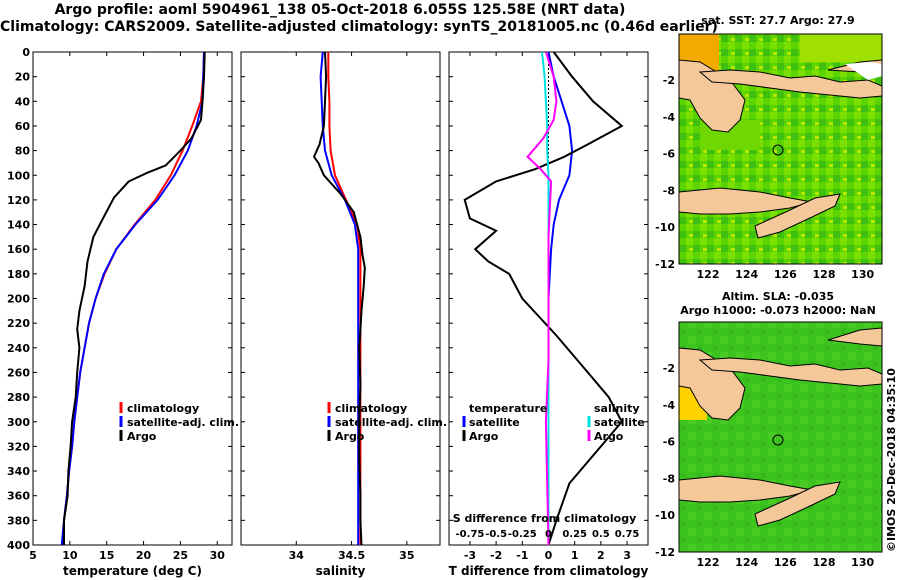 The width and height of the screenshot is (900, 580). What do you see at coordinates (470, 555) in the screenshot?
I see `x-tick-label: -3` at bounding box center [470, 555].